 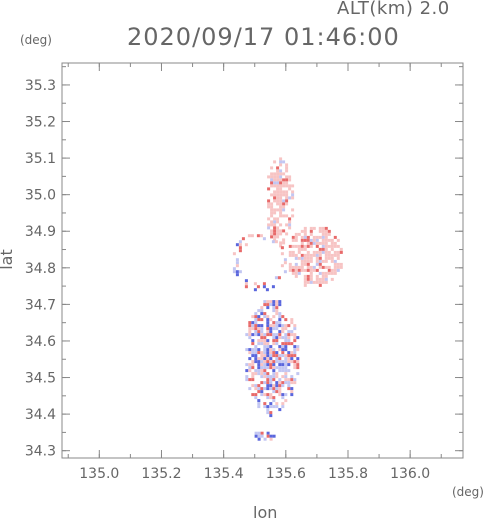 What do you see at coordinates (40, 379) in the screenshot?
I see `y-tick-label: 34.5` at bounding box center [40, 379].